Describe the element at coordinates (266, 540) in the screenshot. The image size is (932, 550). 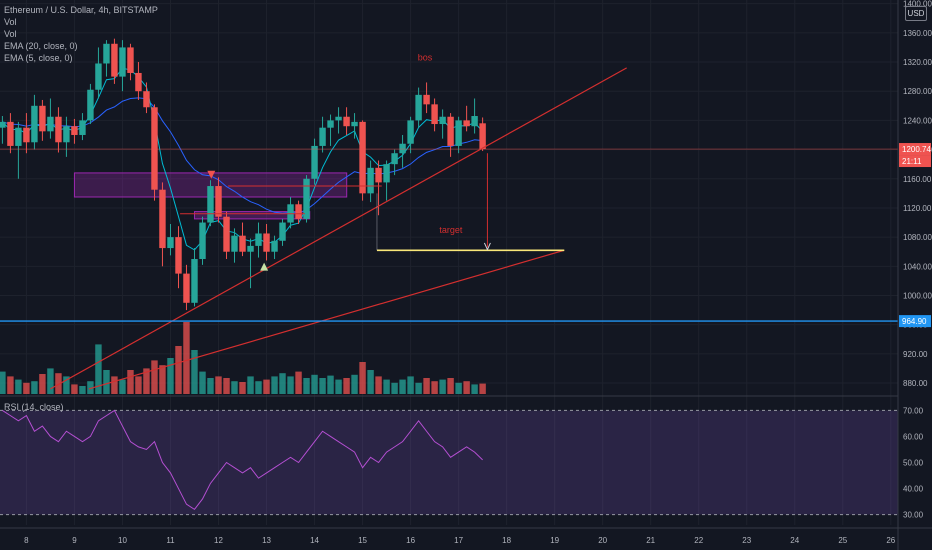
I see `time-tick-label: 13` at that location.